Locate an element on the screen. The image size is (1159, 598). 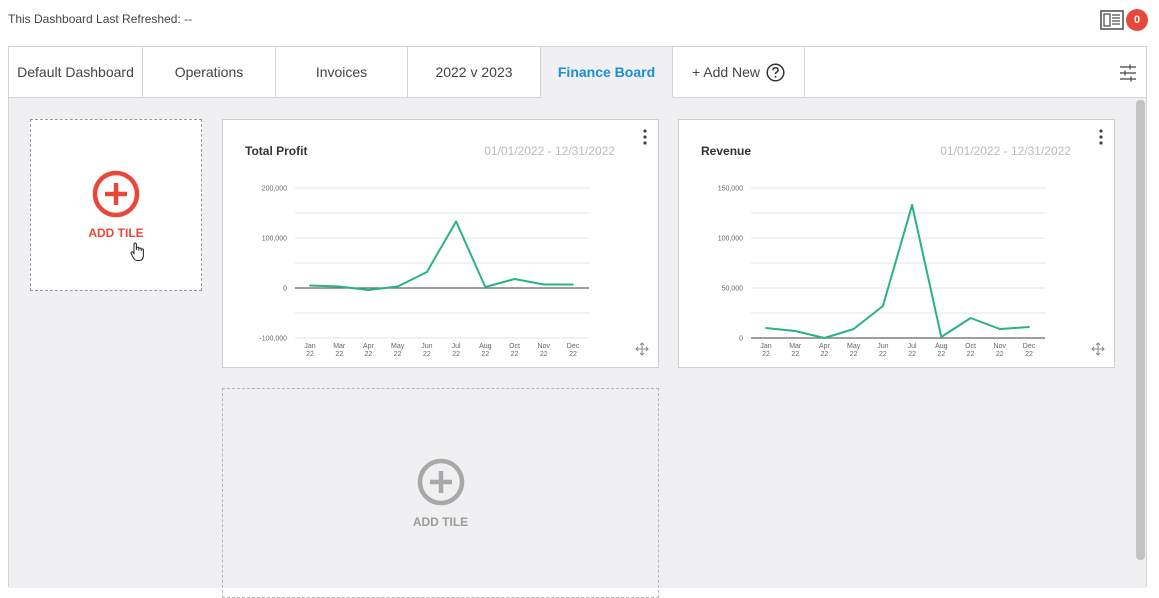
y-tick-label: -100,000 is located at coordinates (273, 339).